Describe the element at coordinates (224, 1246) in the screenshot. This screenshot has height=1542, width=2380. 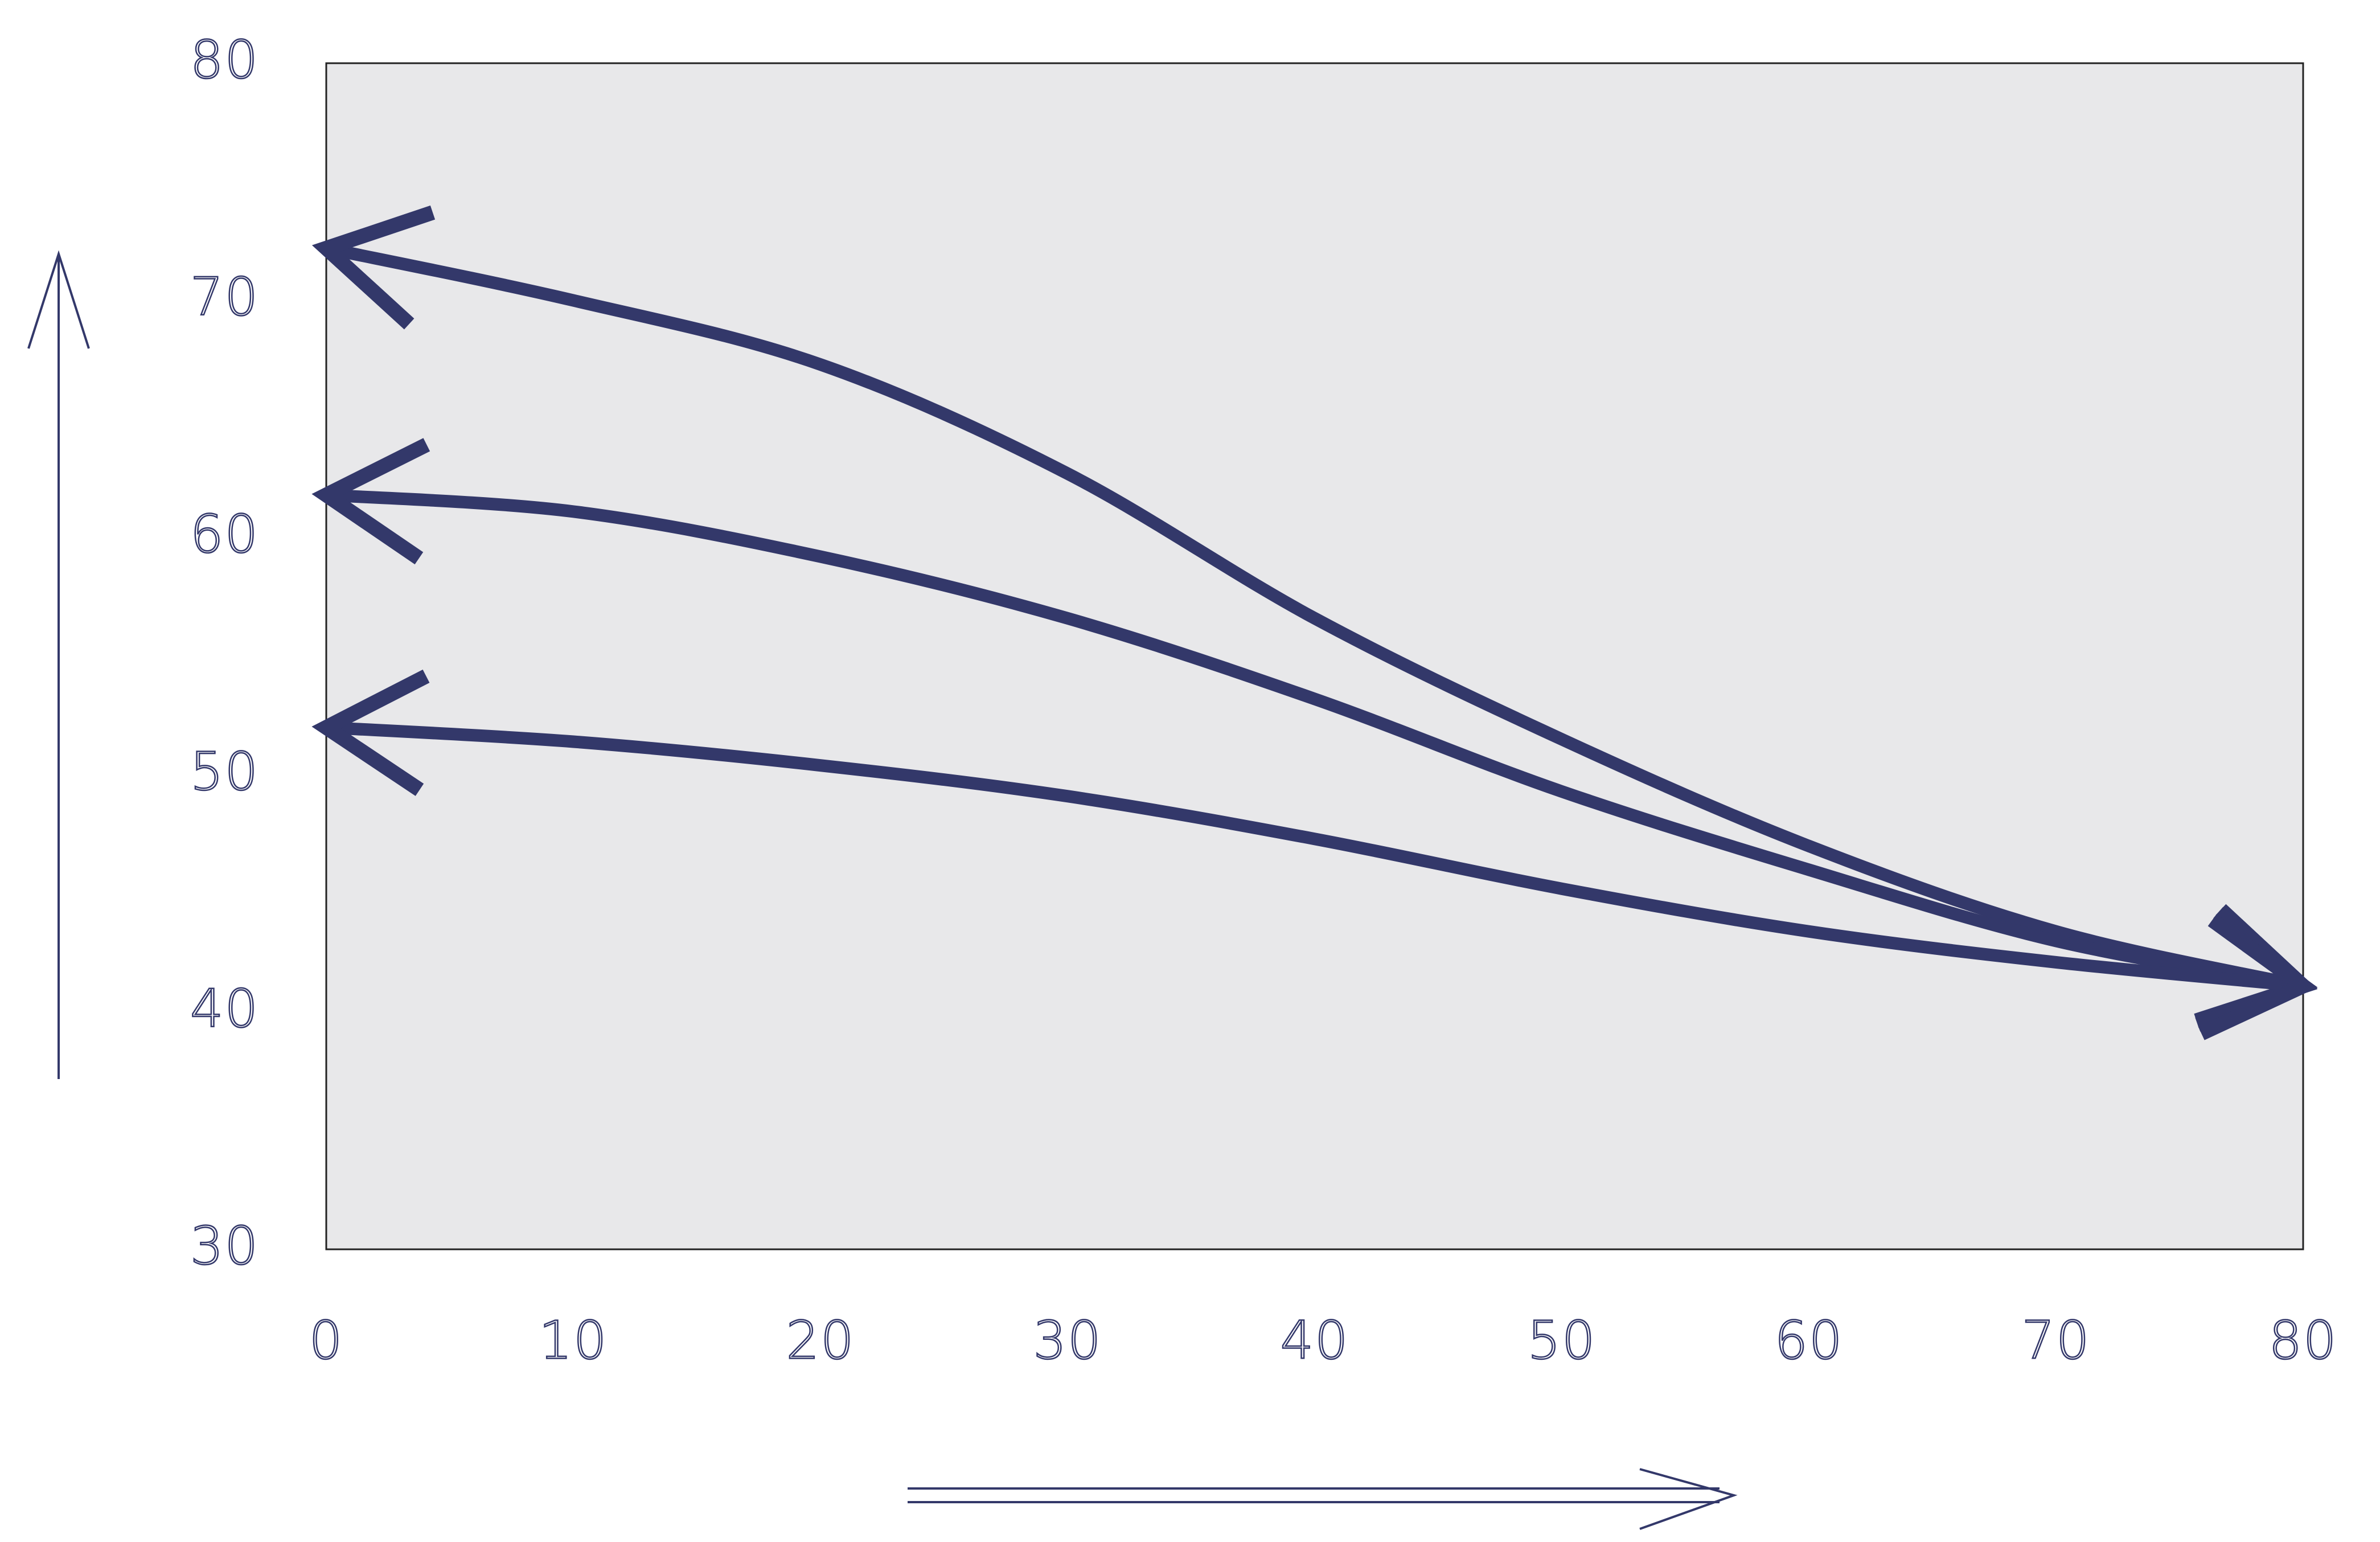
I see `y-tick-label: 30` at that location.